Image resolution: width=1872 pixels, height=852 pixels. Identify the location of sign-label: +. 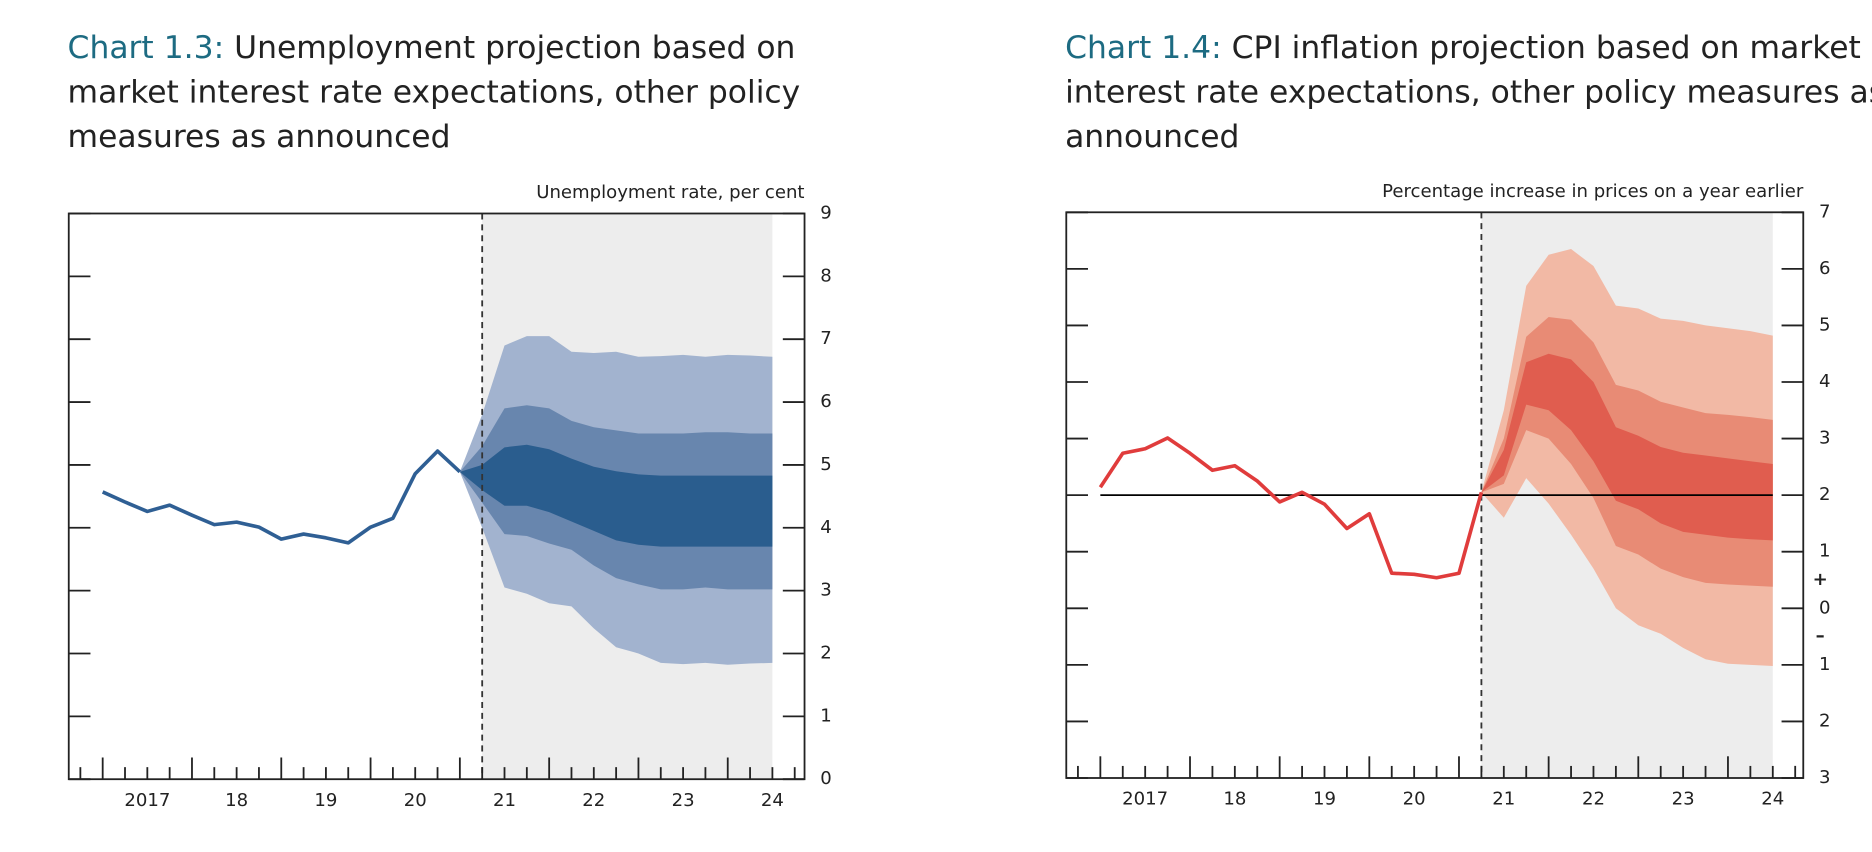
(1820, 579).